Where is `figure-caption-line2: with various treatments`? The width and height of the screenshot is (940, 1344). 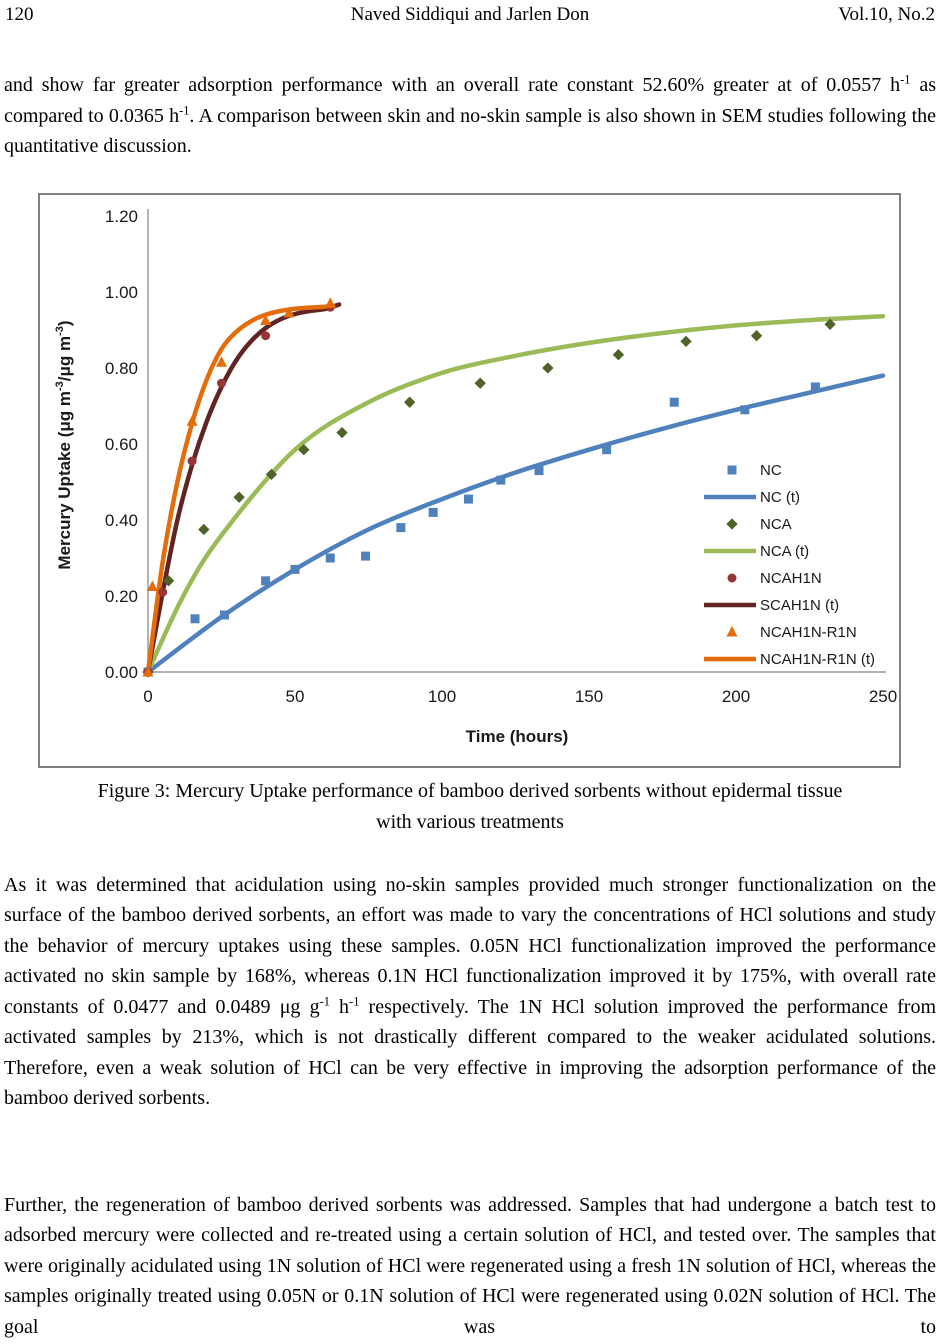 figure-caption-line2: with various treatments is located at coordinates (470, 821).